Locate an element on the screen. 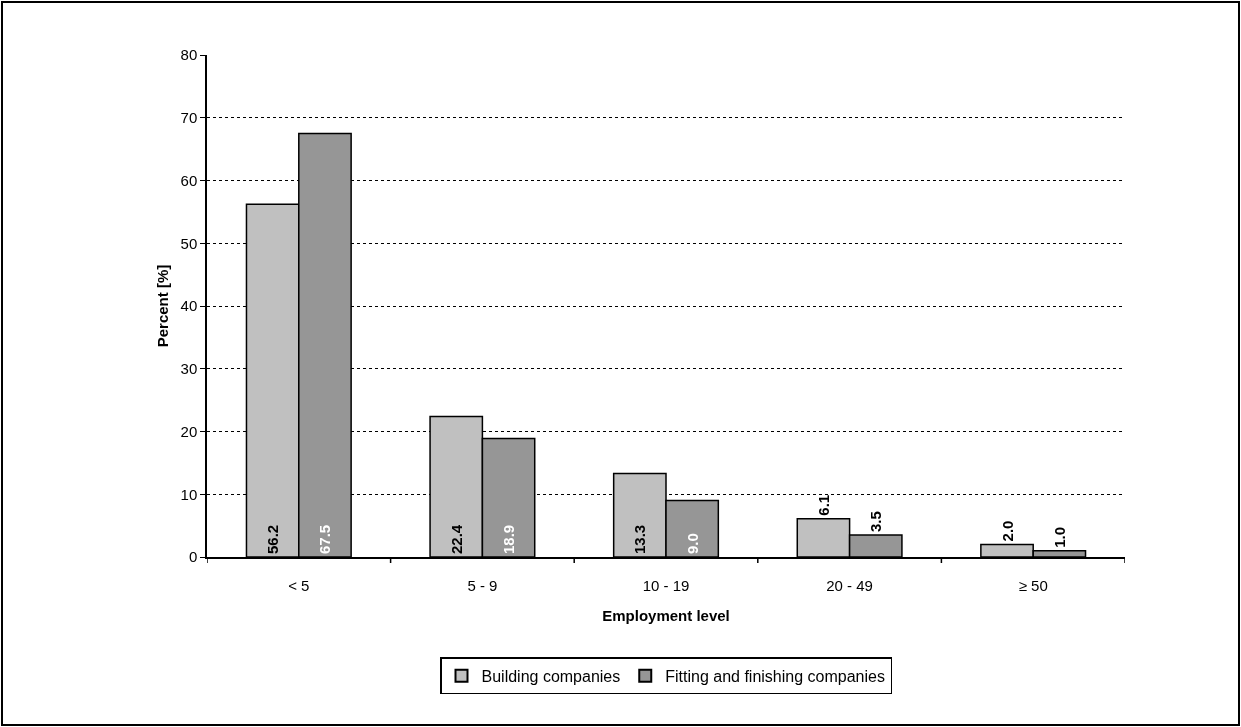 This screenshot has width=1241, height=727. data-label: 1.0 is located at coordinates (1059, 537).